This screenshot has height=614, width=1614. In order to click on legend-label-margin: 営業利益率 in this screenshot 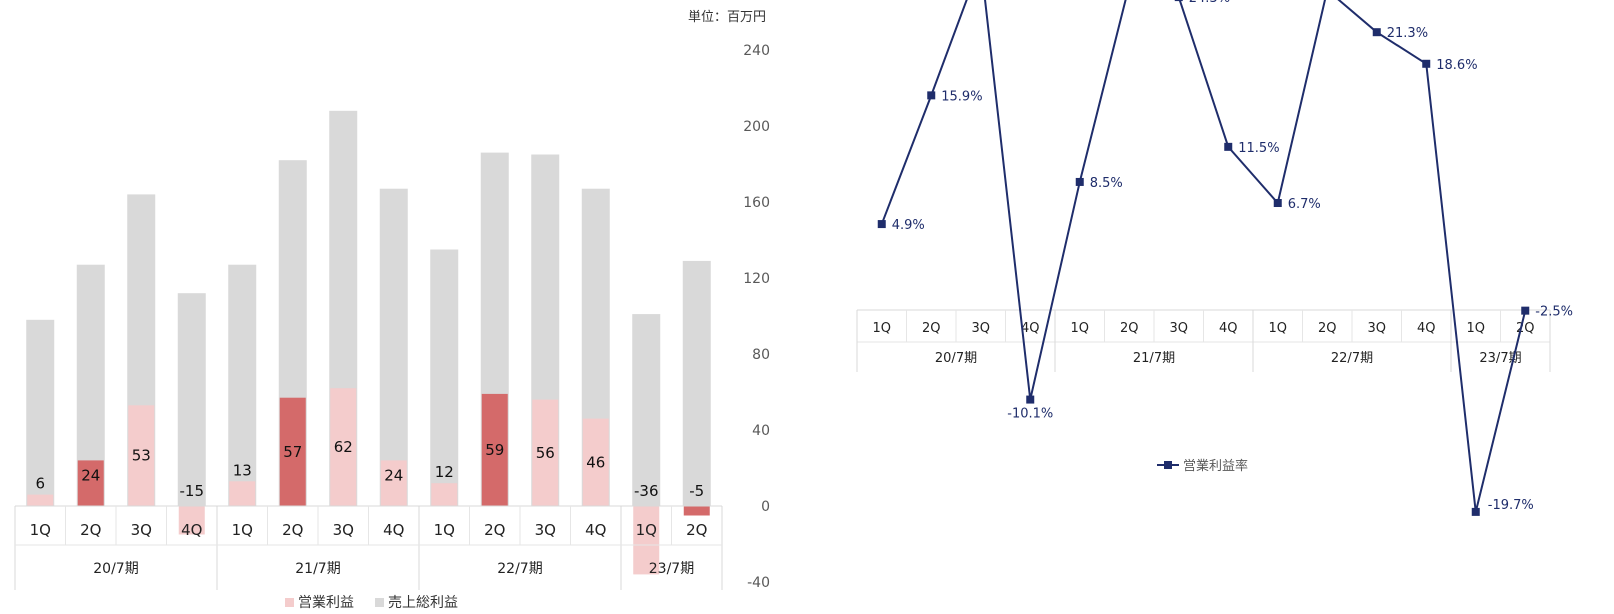, I will do `click(1215, 466)`.